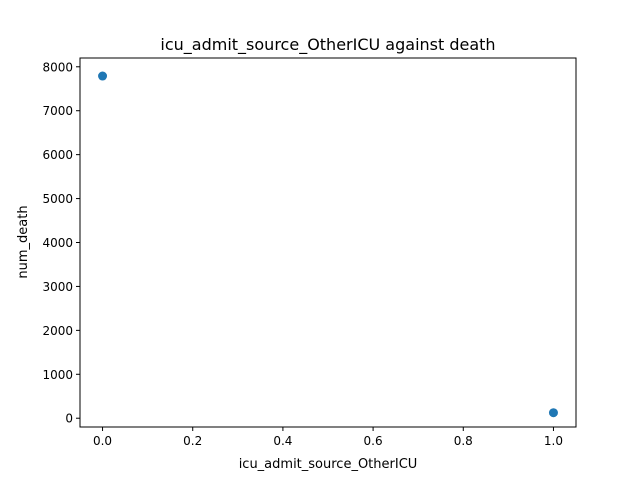  Describe the element at coordinates (553, 441) in the screenshot. I see `x-tick-label: 1.0` at that location.